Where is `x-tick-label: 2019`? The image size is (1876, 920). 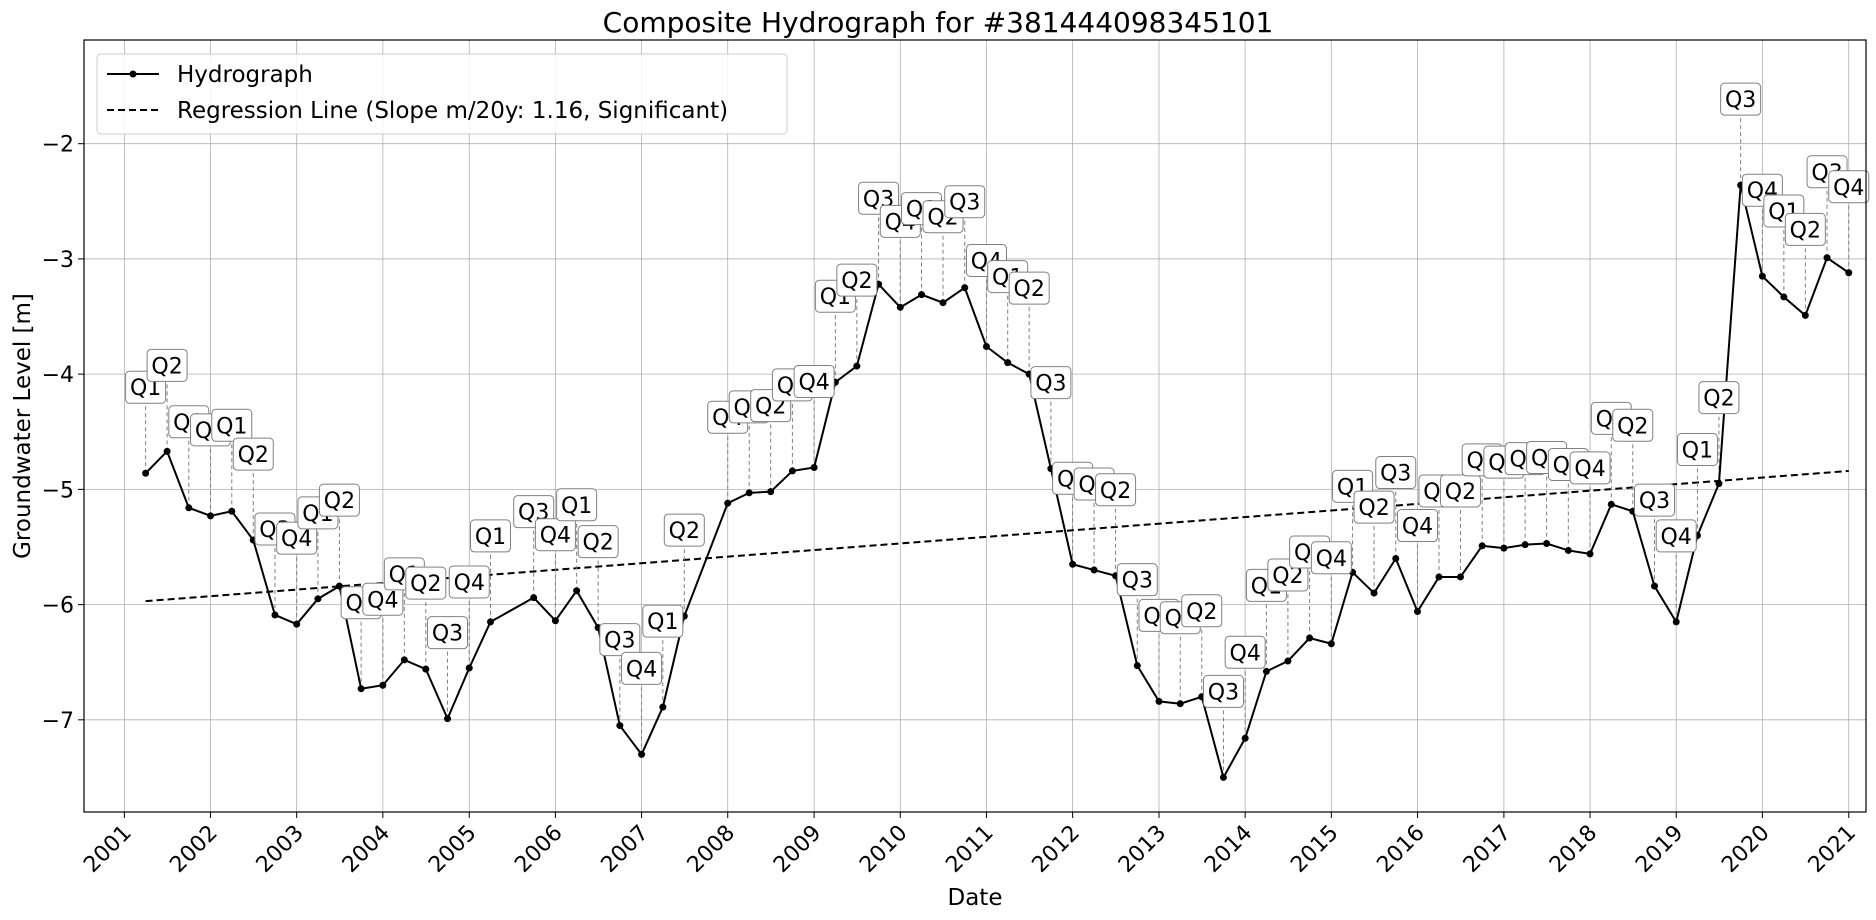
x-tick-label: 2019 is located at coordinates (1659, 849).